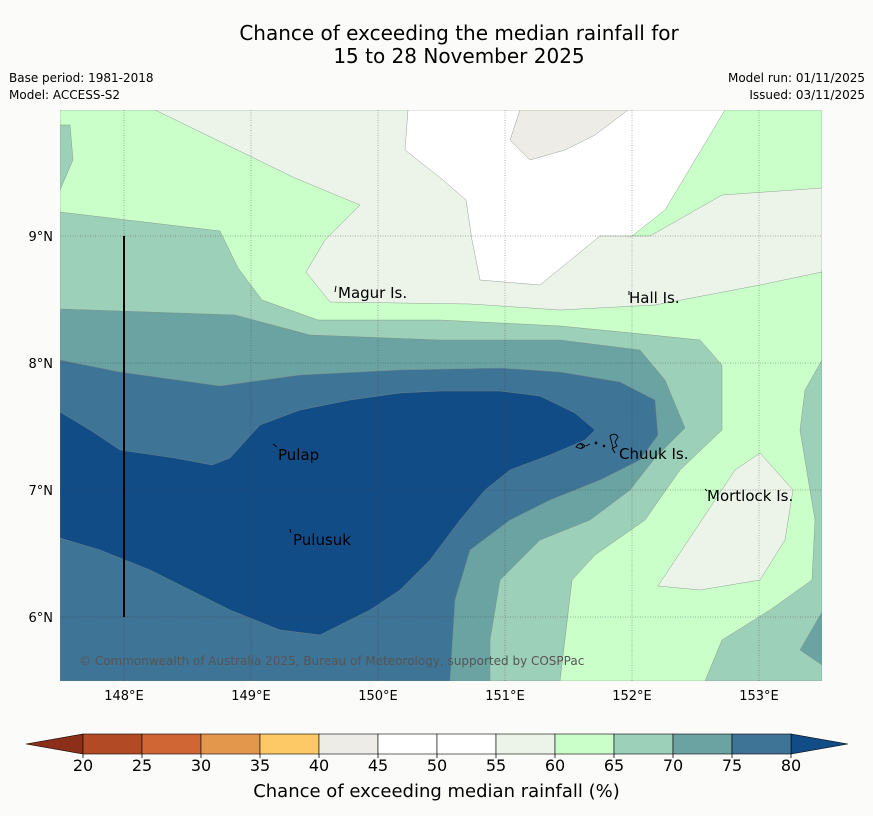  I want to click on colorbar-tick-label: 45, so click(378, 765).